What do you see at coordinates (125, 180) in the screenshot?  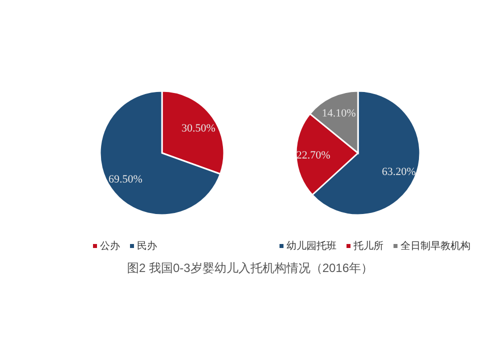 I see `data-label: 69.50%` at bounding box center [125, 180].